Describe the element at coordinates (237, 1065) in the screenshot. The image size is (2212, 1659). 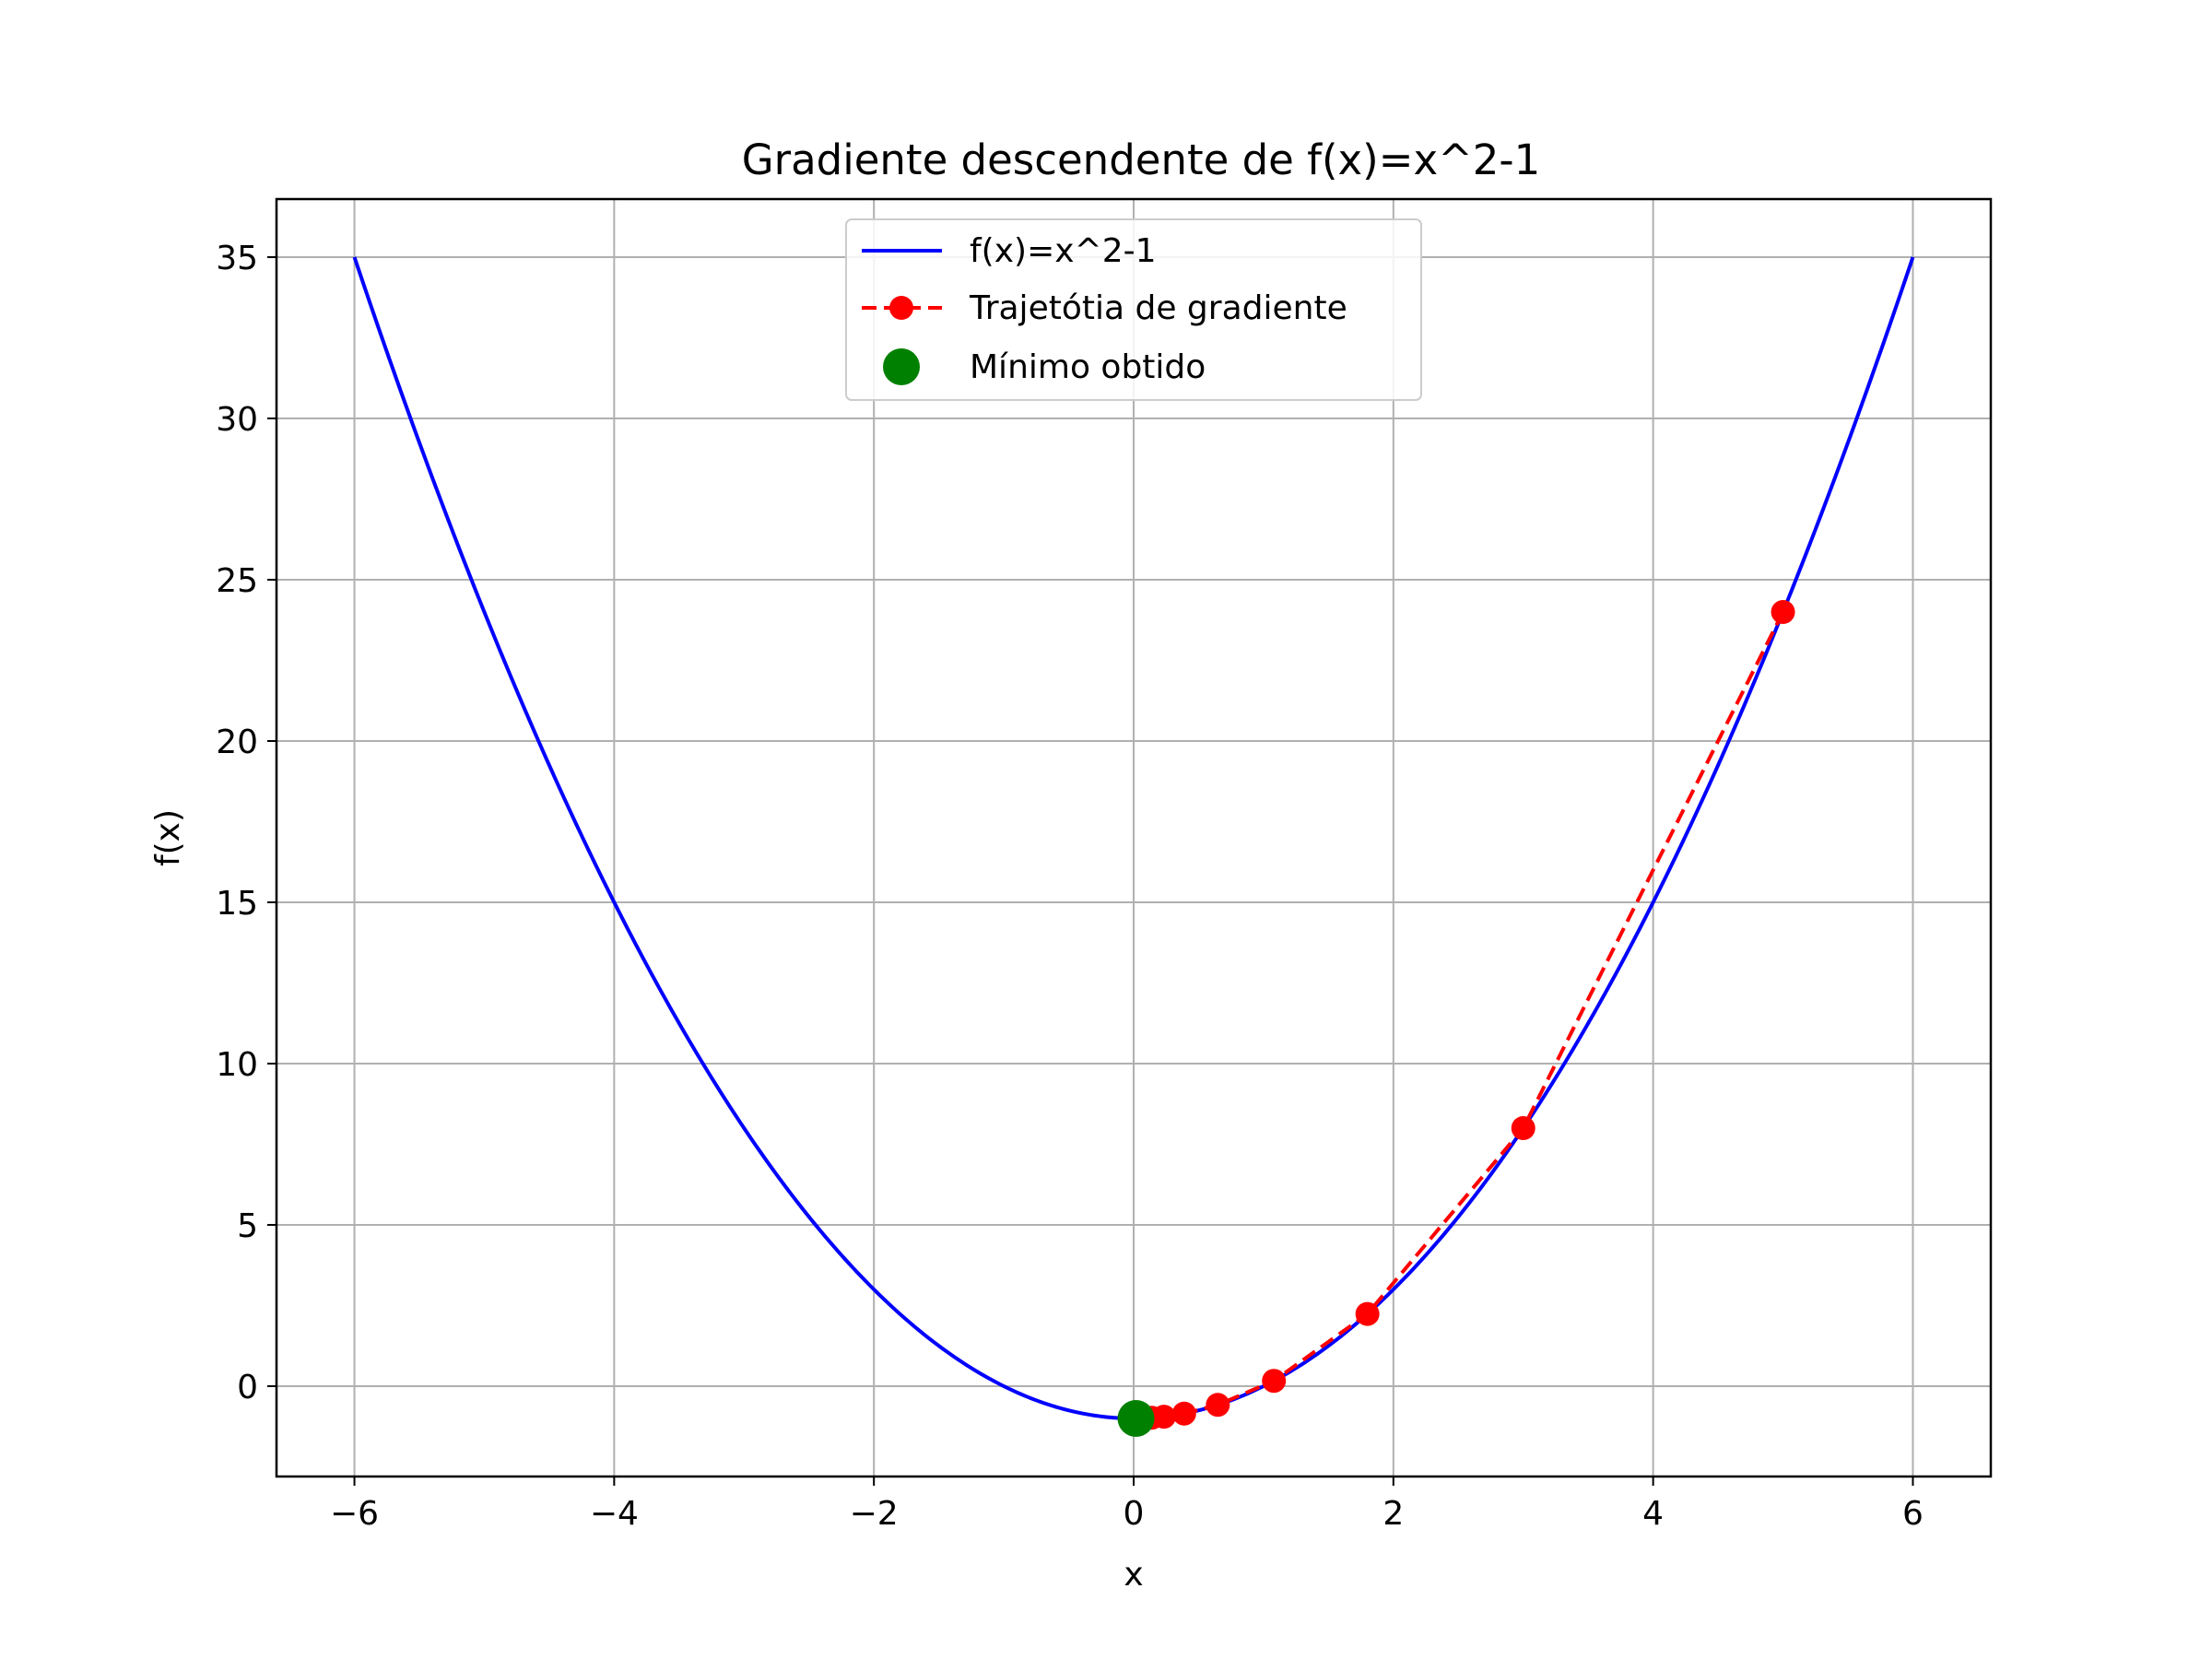
I see `y-tick-label: 10` at that location.